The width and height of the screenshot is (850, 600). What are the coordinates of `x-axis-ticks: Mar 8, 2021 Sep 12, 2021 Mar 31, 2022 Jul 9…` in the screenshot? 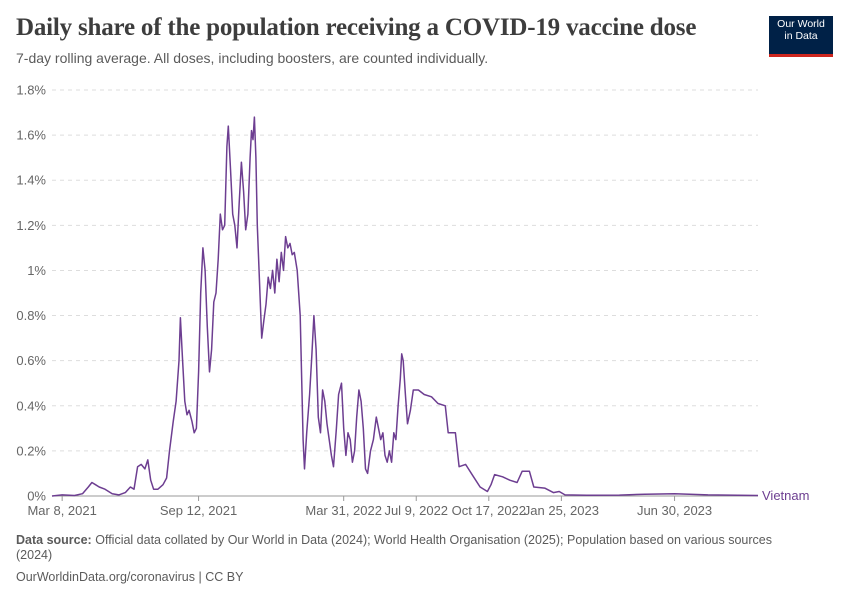 It's located at (369, 507).